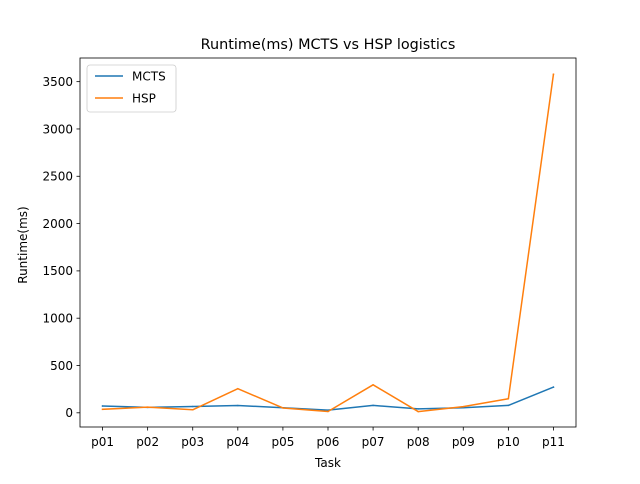  I want to click on y-tick-label: 2000, so click(57, 224).